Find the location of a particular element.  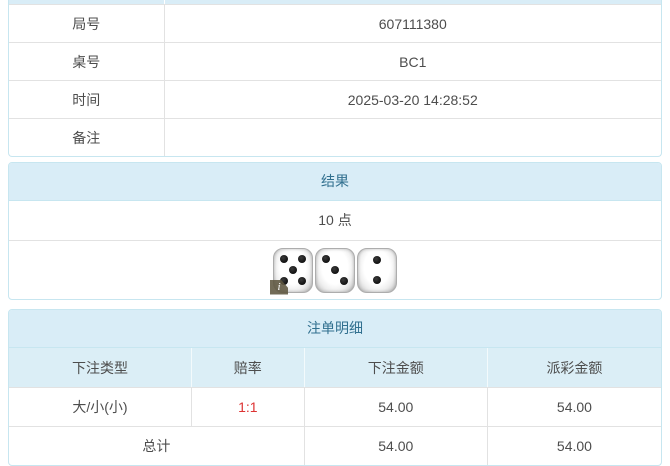

total-row: 总计 54.00 54.00 is located at coordinates (335, 445).